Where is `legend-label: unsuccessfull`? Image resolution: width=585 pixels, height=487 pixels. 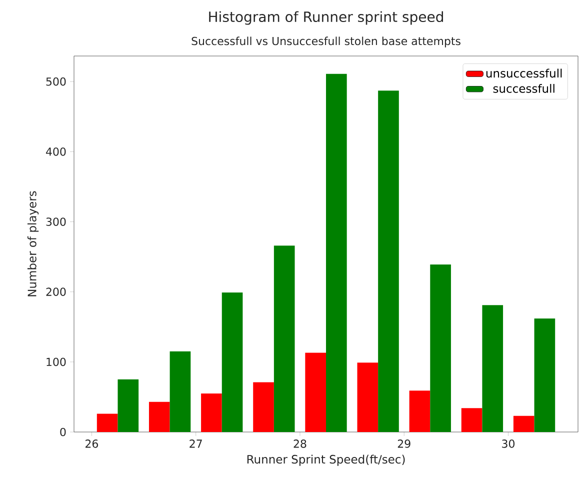 legend-label: unsuccessfull is located at coordinates (524, 73).